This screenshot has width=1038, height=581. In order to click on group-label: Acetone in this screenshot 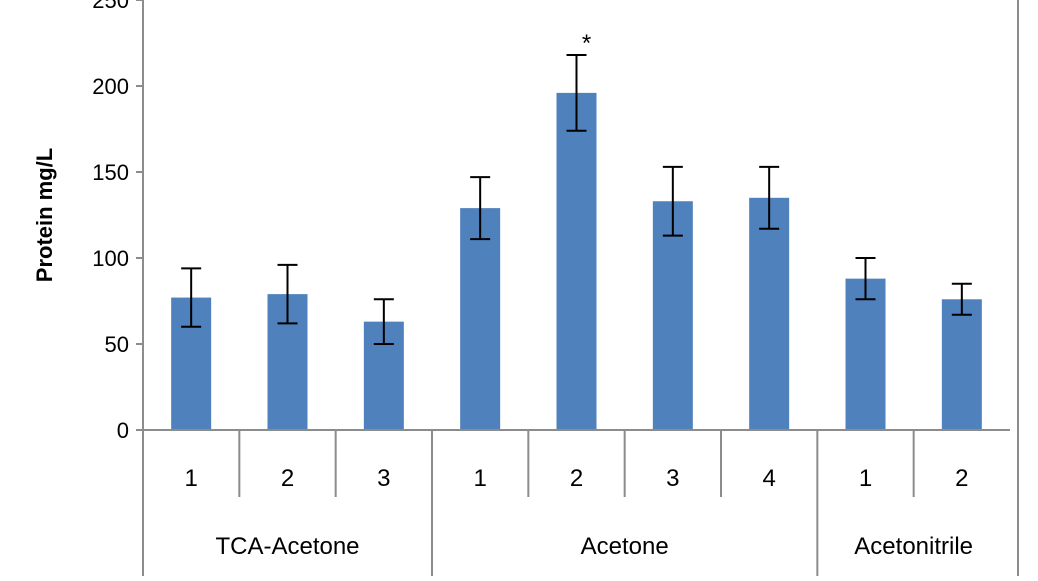, I will do `click(625, 546)`.